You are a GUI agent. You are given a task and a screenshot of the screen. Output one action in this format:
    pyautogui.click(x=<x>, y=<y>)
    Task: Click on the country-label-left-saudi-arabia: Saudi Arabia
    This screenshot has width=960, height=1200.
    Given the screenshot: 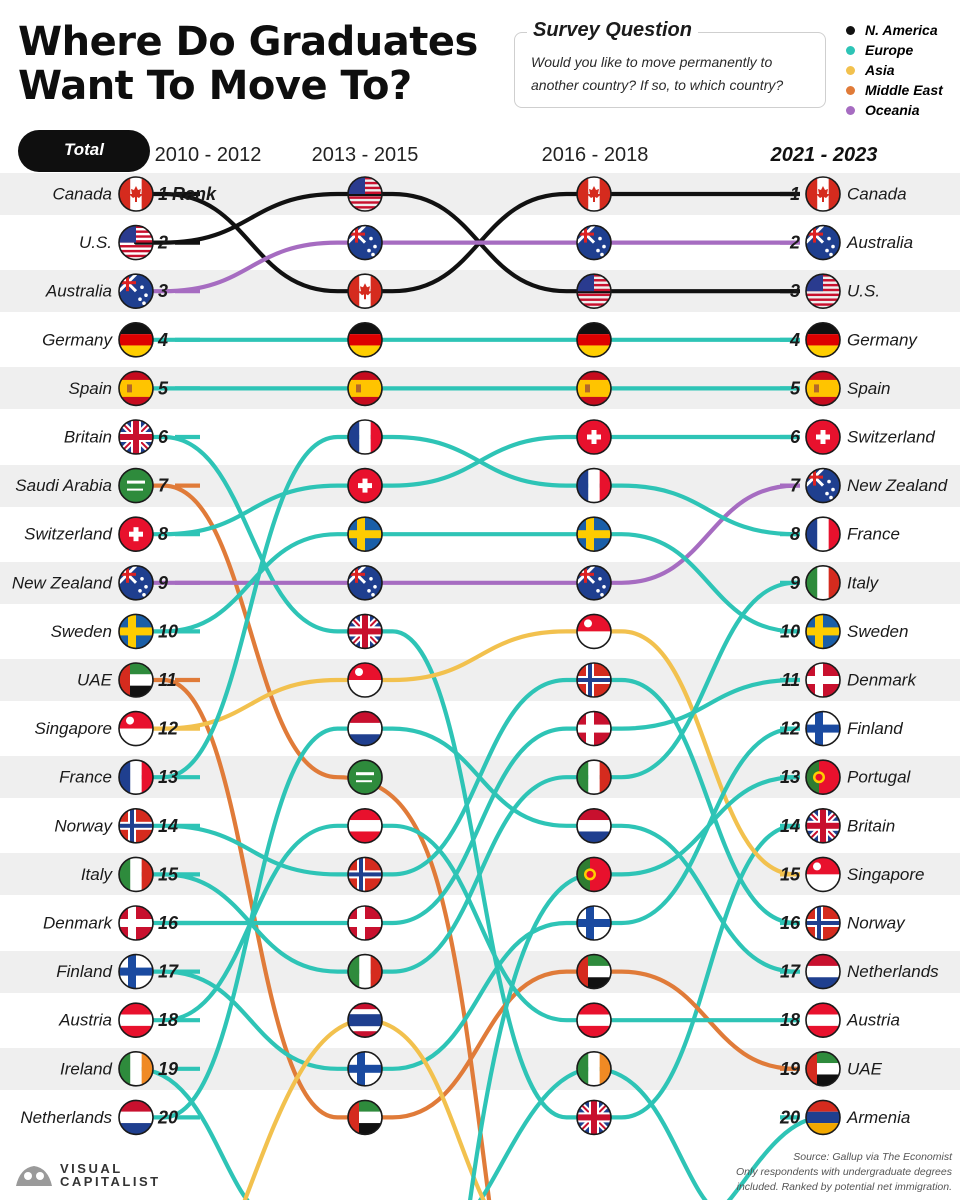 What is the action you would take?
    pyautogui.click(x=63, y=485)
    